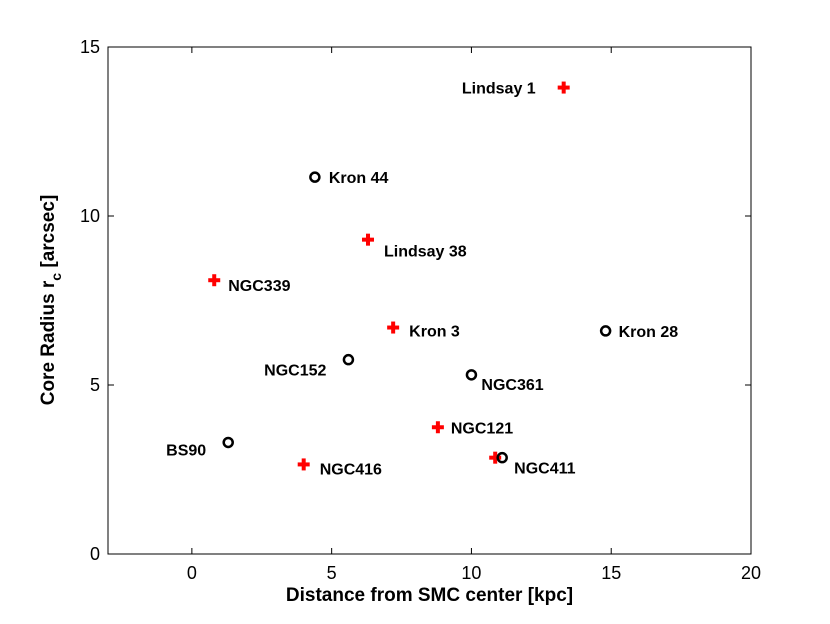  What do you see at coordinates (512, 385) in the screenshot?
I see `point-label: NGC361` at bounding box center [512, 385].